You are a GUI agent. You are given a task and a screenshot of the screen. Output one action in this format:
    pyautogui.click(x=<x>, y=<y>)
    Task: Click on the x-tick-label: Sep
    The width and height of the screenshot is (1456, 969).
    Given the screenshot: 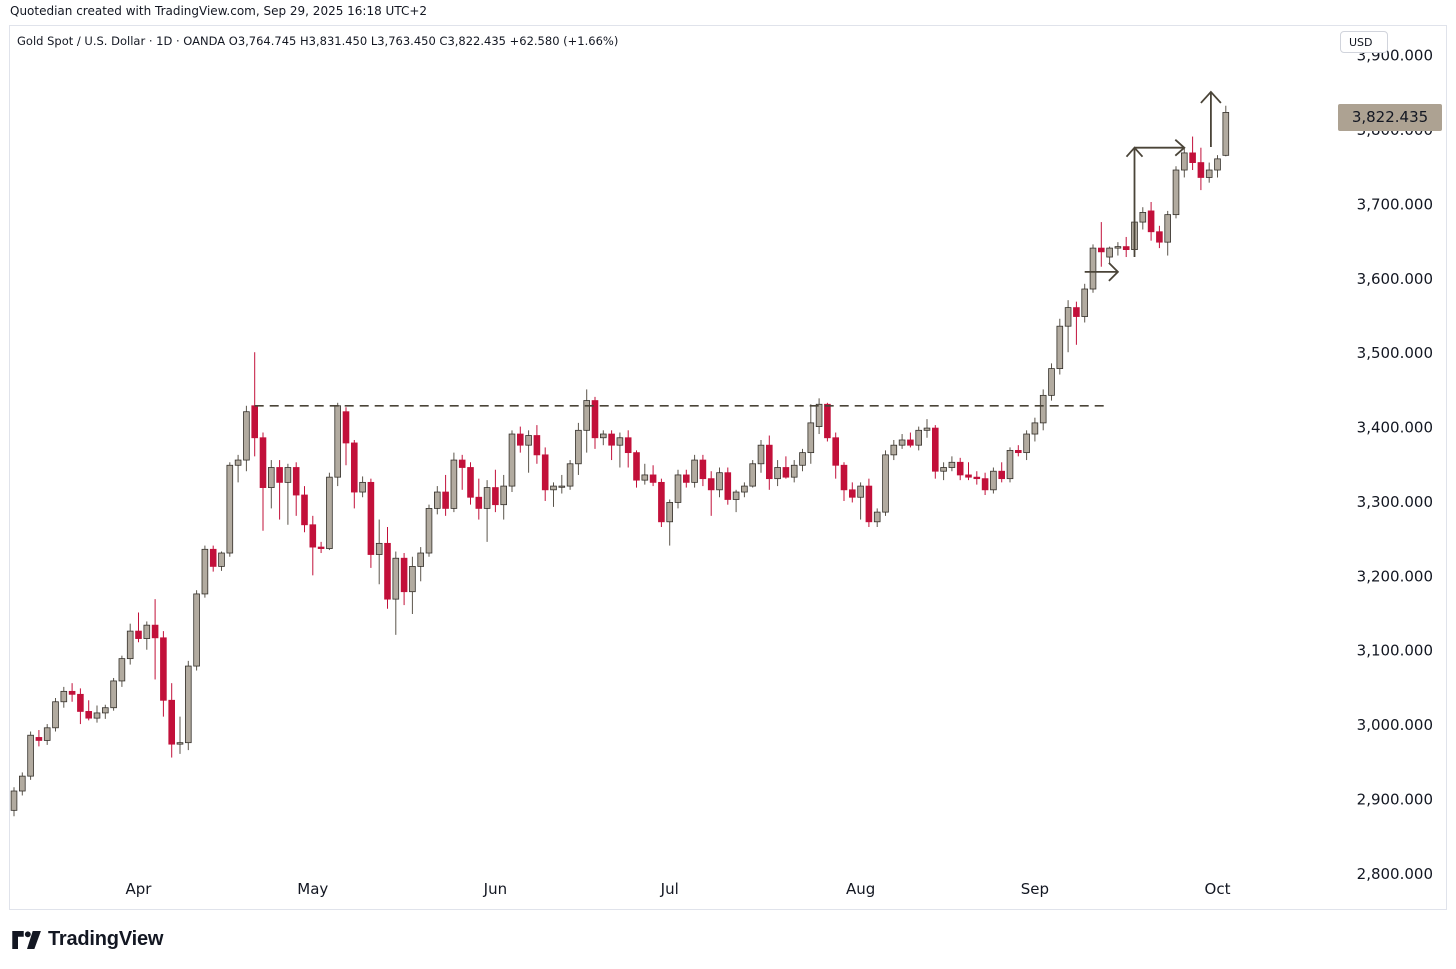 What is the action you would take?
    pyautogui.click(x=1035, y=889)
    